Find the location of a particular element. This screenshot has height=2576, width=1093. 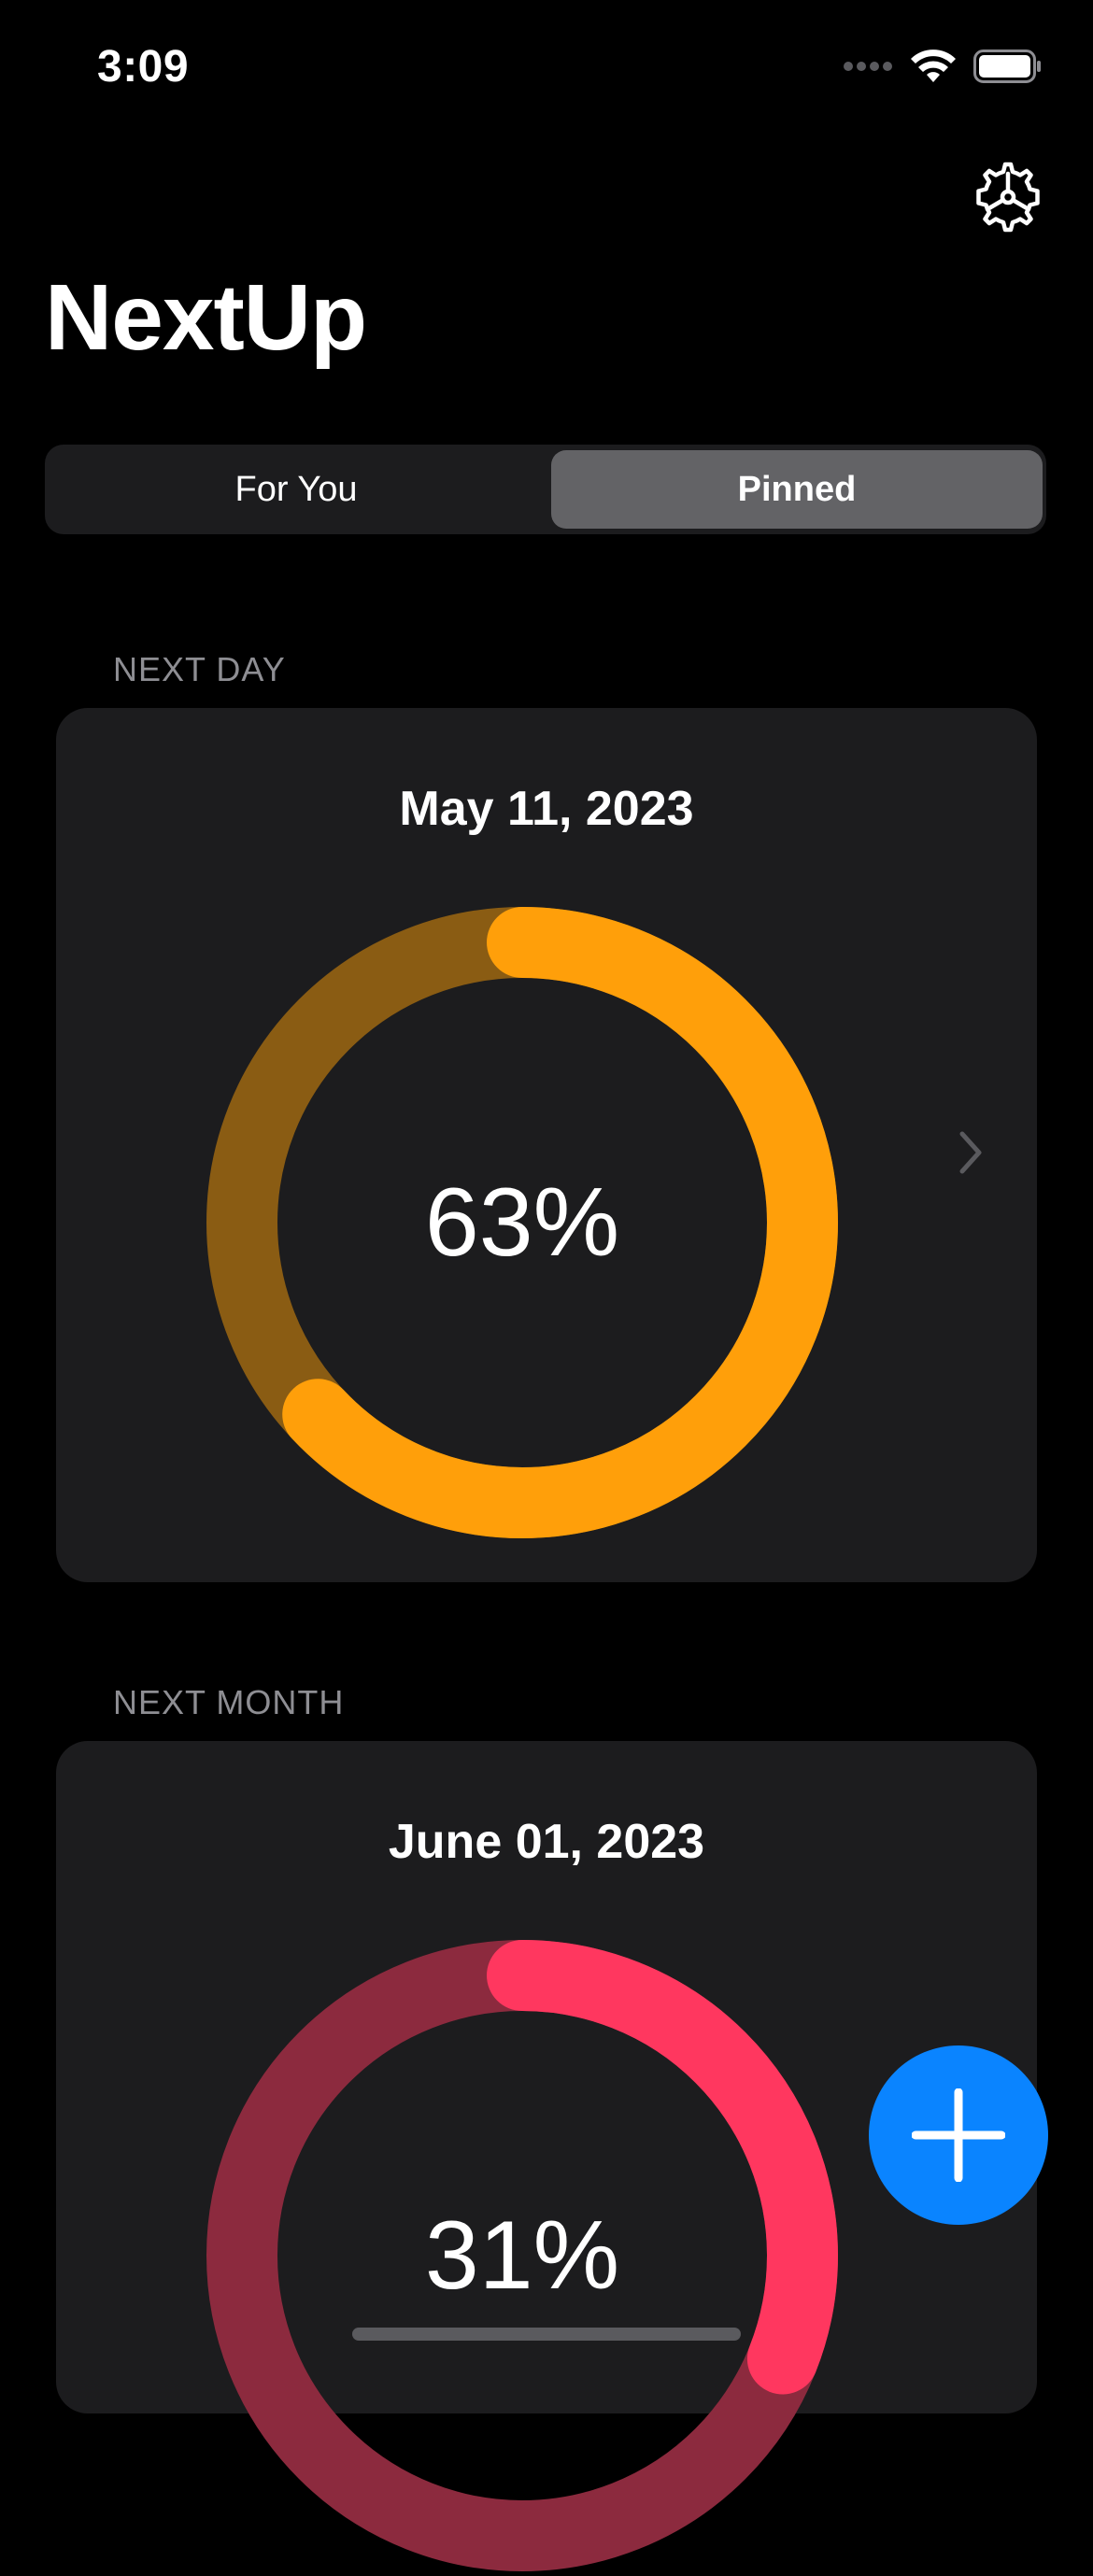

plus-icon is located at coordinates (958, 2135).